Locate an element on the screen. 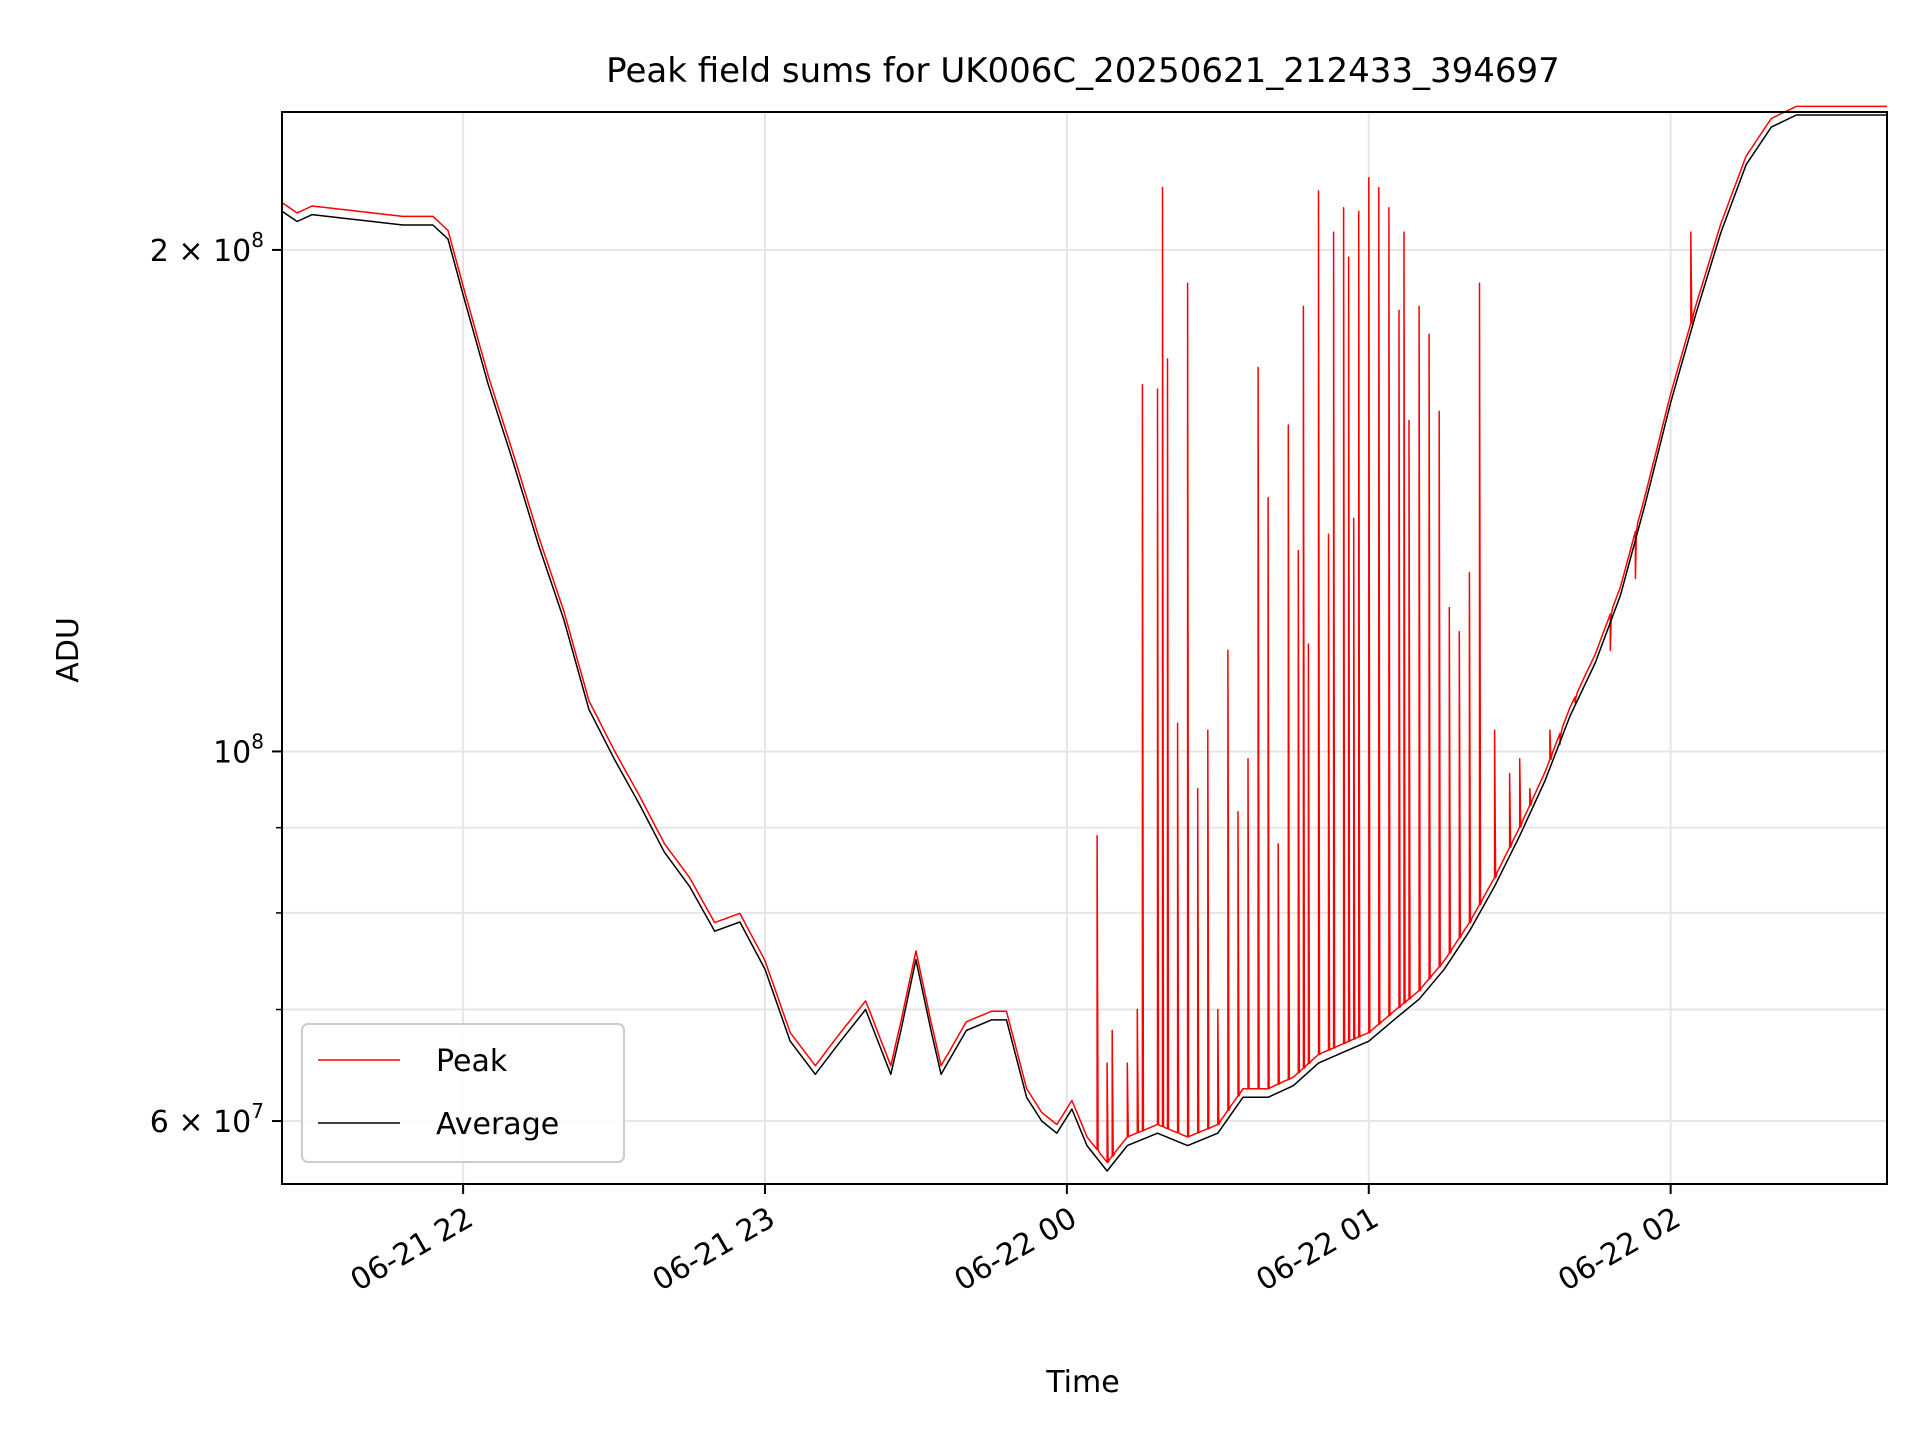 This screenshot has height=1440, width=1920. y-tick-label: 6 × 107 is located at coordinates (207, 1119).